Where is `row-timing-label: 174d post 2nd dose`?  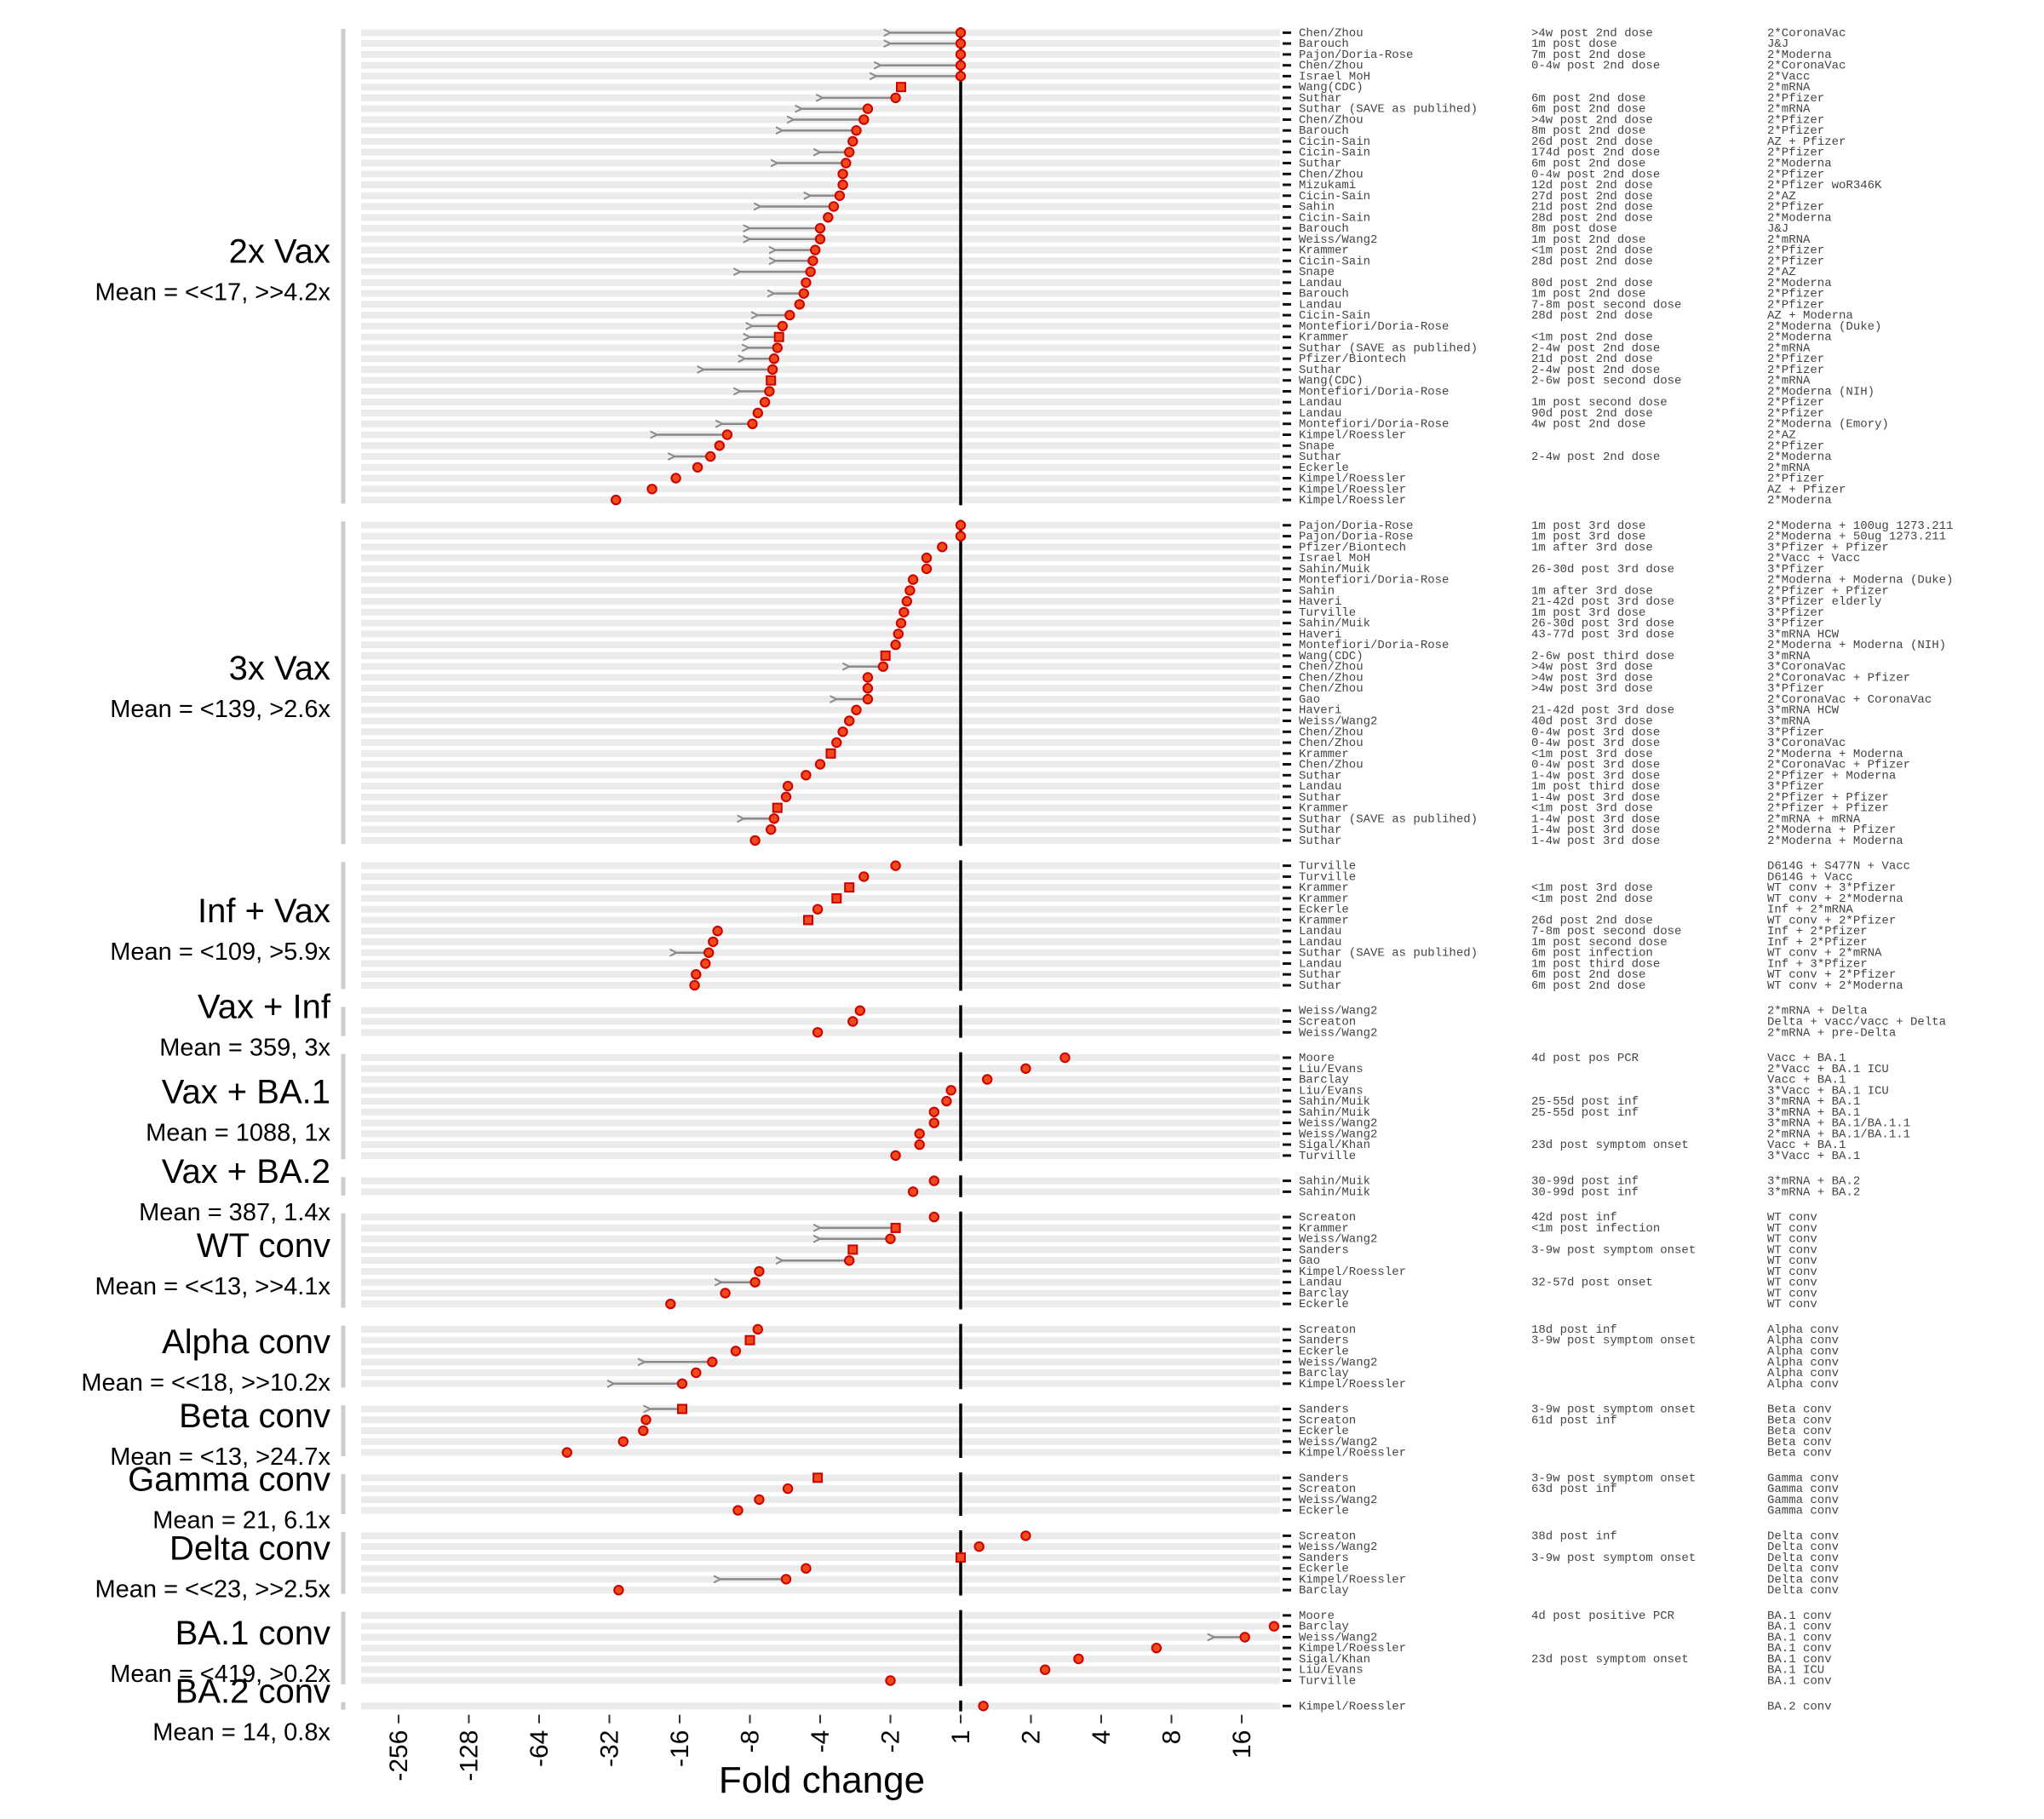
row-timing-label: 174d post 2nd dose is located at coordinates (1595, 153).